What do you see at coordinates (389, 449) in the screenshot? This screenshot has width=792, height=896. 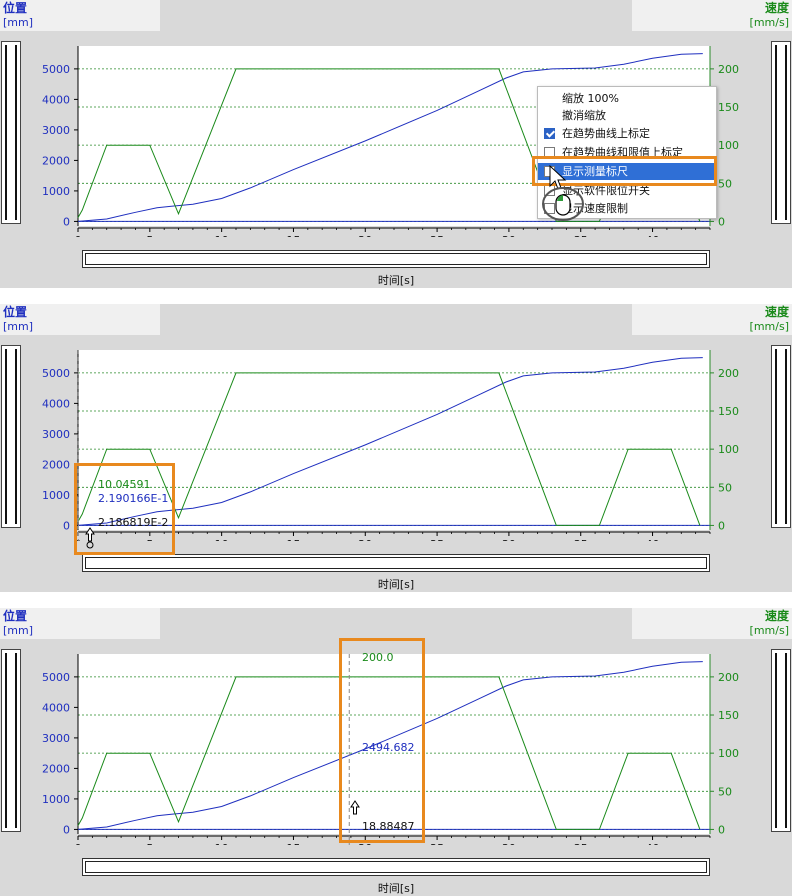 I see `speed-series-line` at bounding box center [389, 449].